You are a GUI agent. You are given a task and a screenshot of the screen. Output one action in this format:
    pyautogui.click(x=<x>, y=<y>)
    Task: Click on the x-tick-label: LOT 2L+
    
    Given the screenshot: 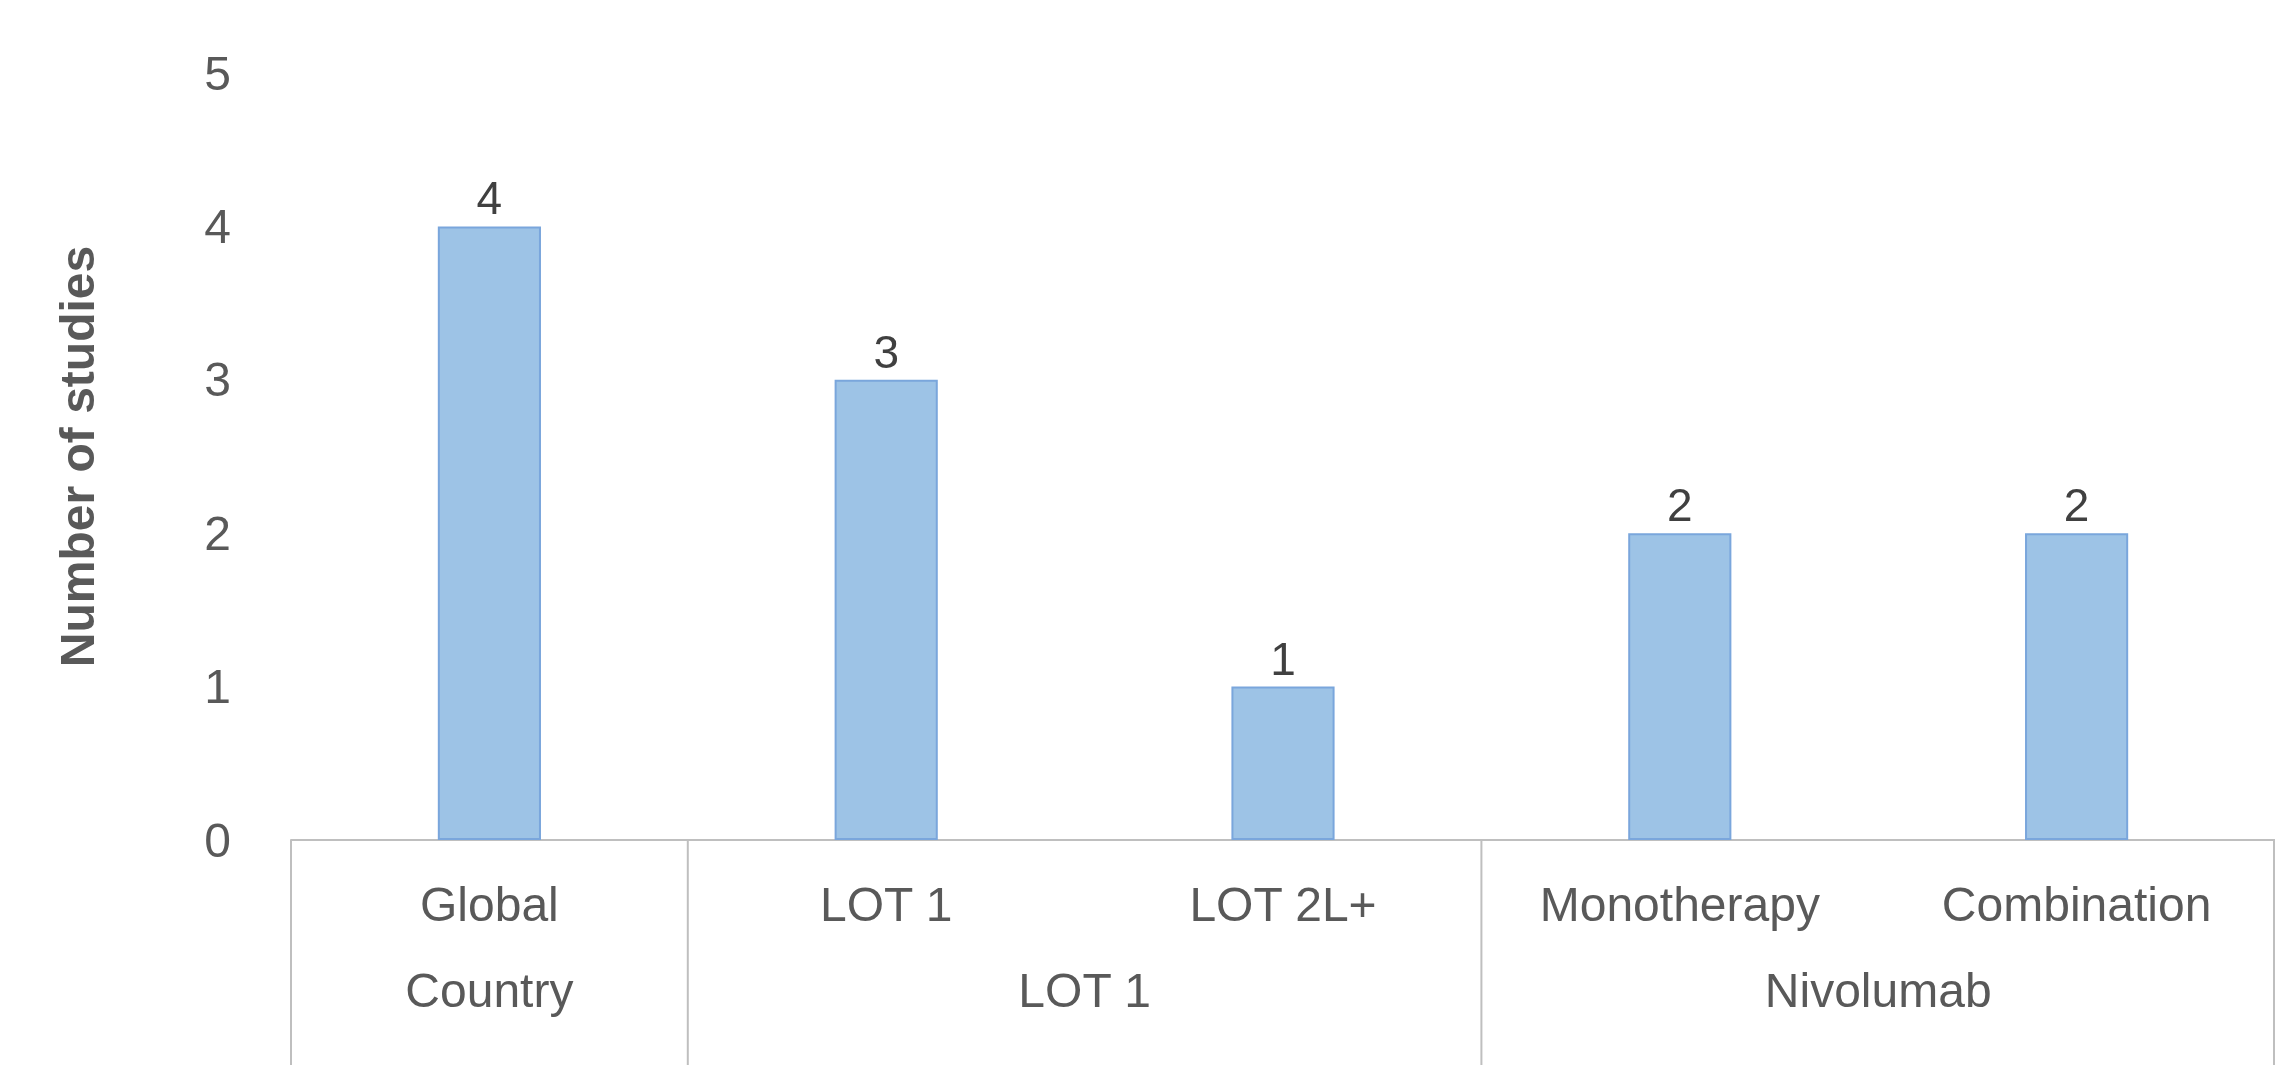 What is the action you would take?
    pyautogui.click(x=1283, y=904)
    